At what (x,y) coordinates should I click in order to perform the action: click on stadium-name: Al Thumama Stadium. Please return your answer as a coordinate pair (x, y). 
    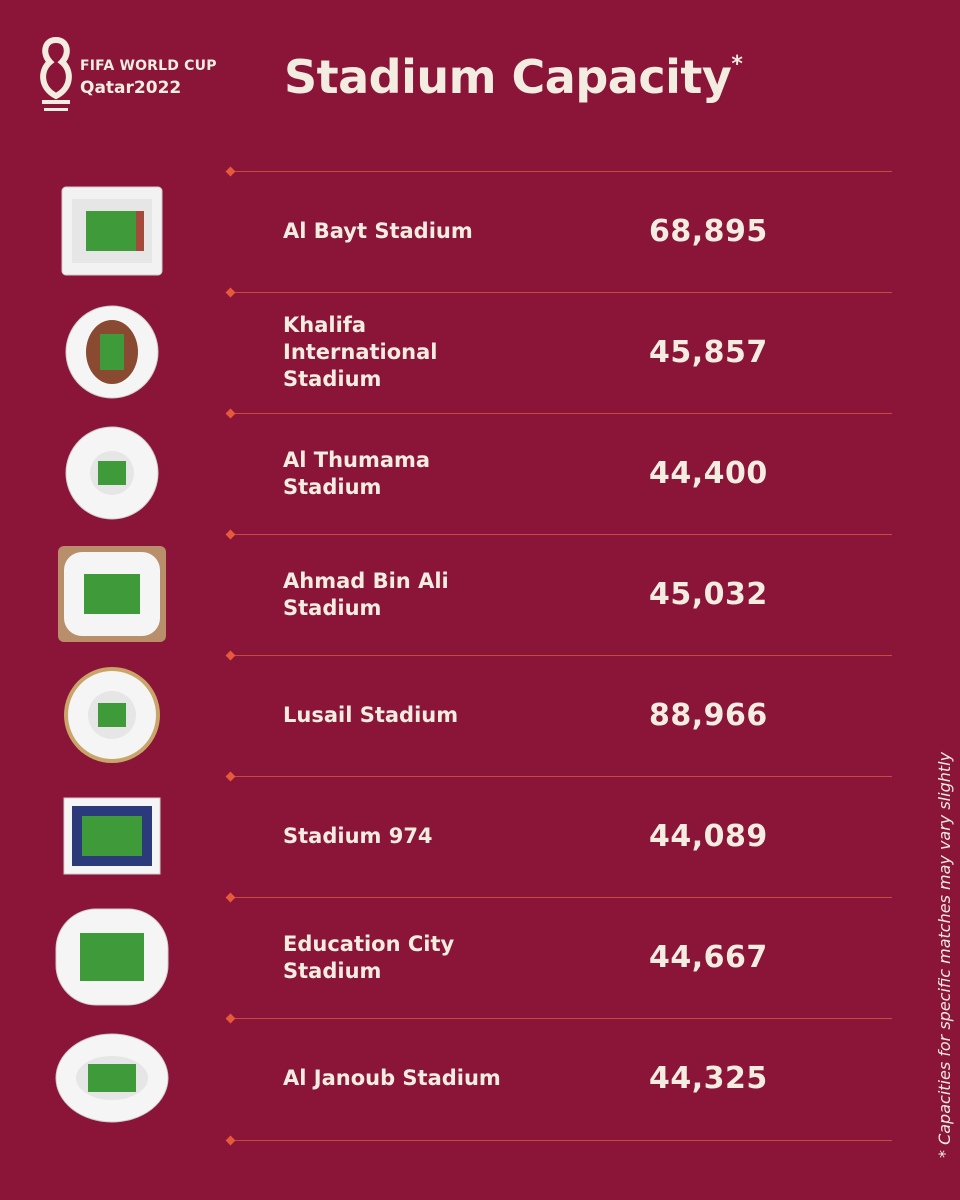
    Looking at the image, I should click on (357, 473).